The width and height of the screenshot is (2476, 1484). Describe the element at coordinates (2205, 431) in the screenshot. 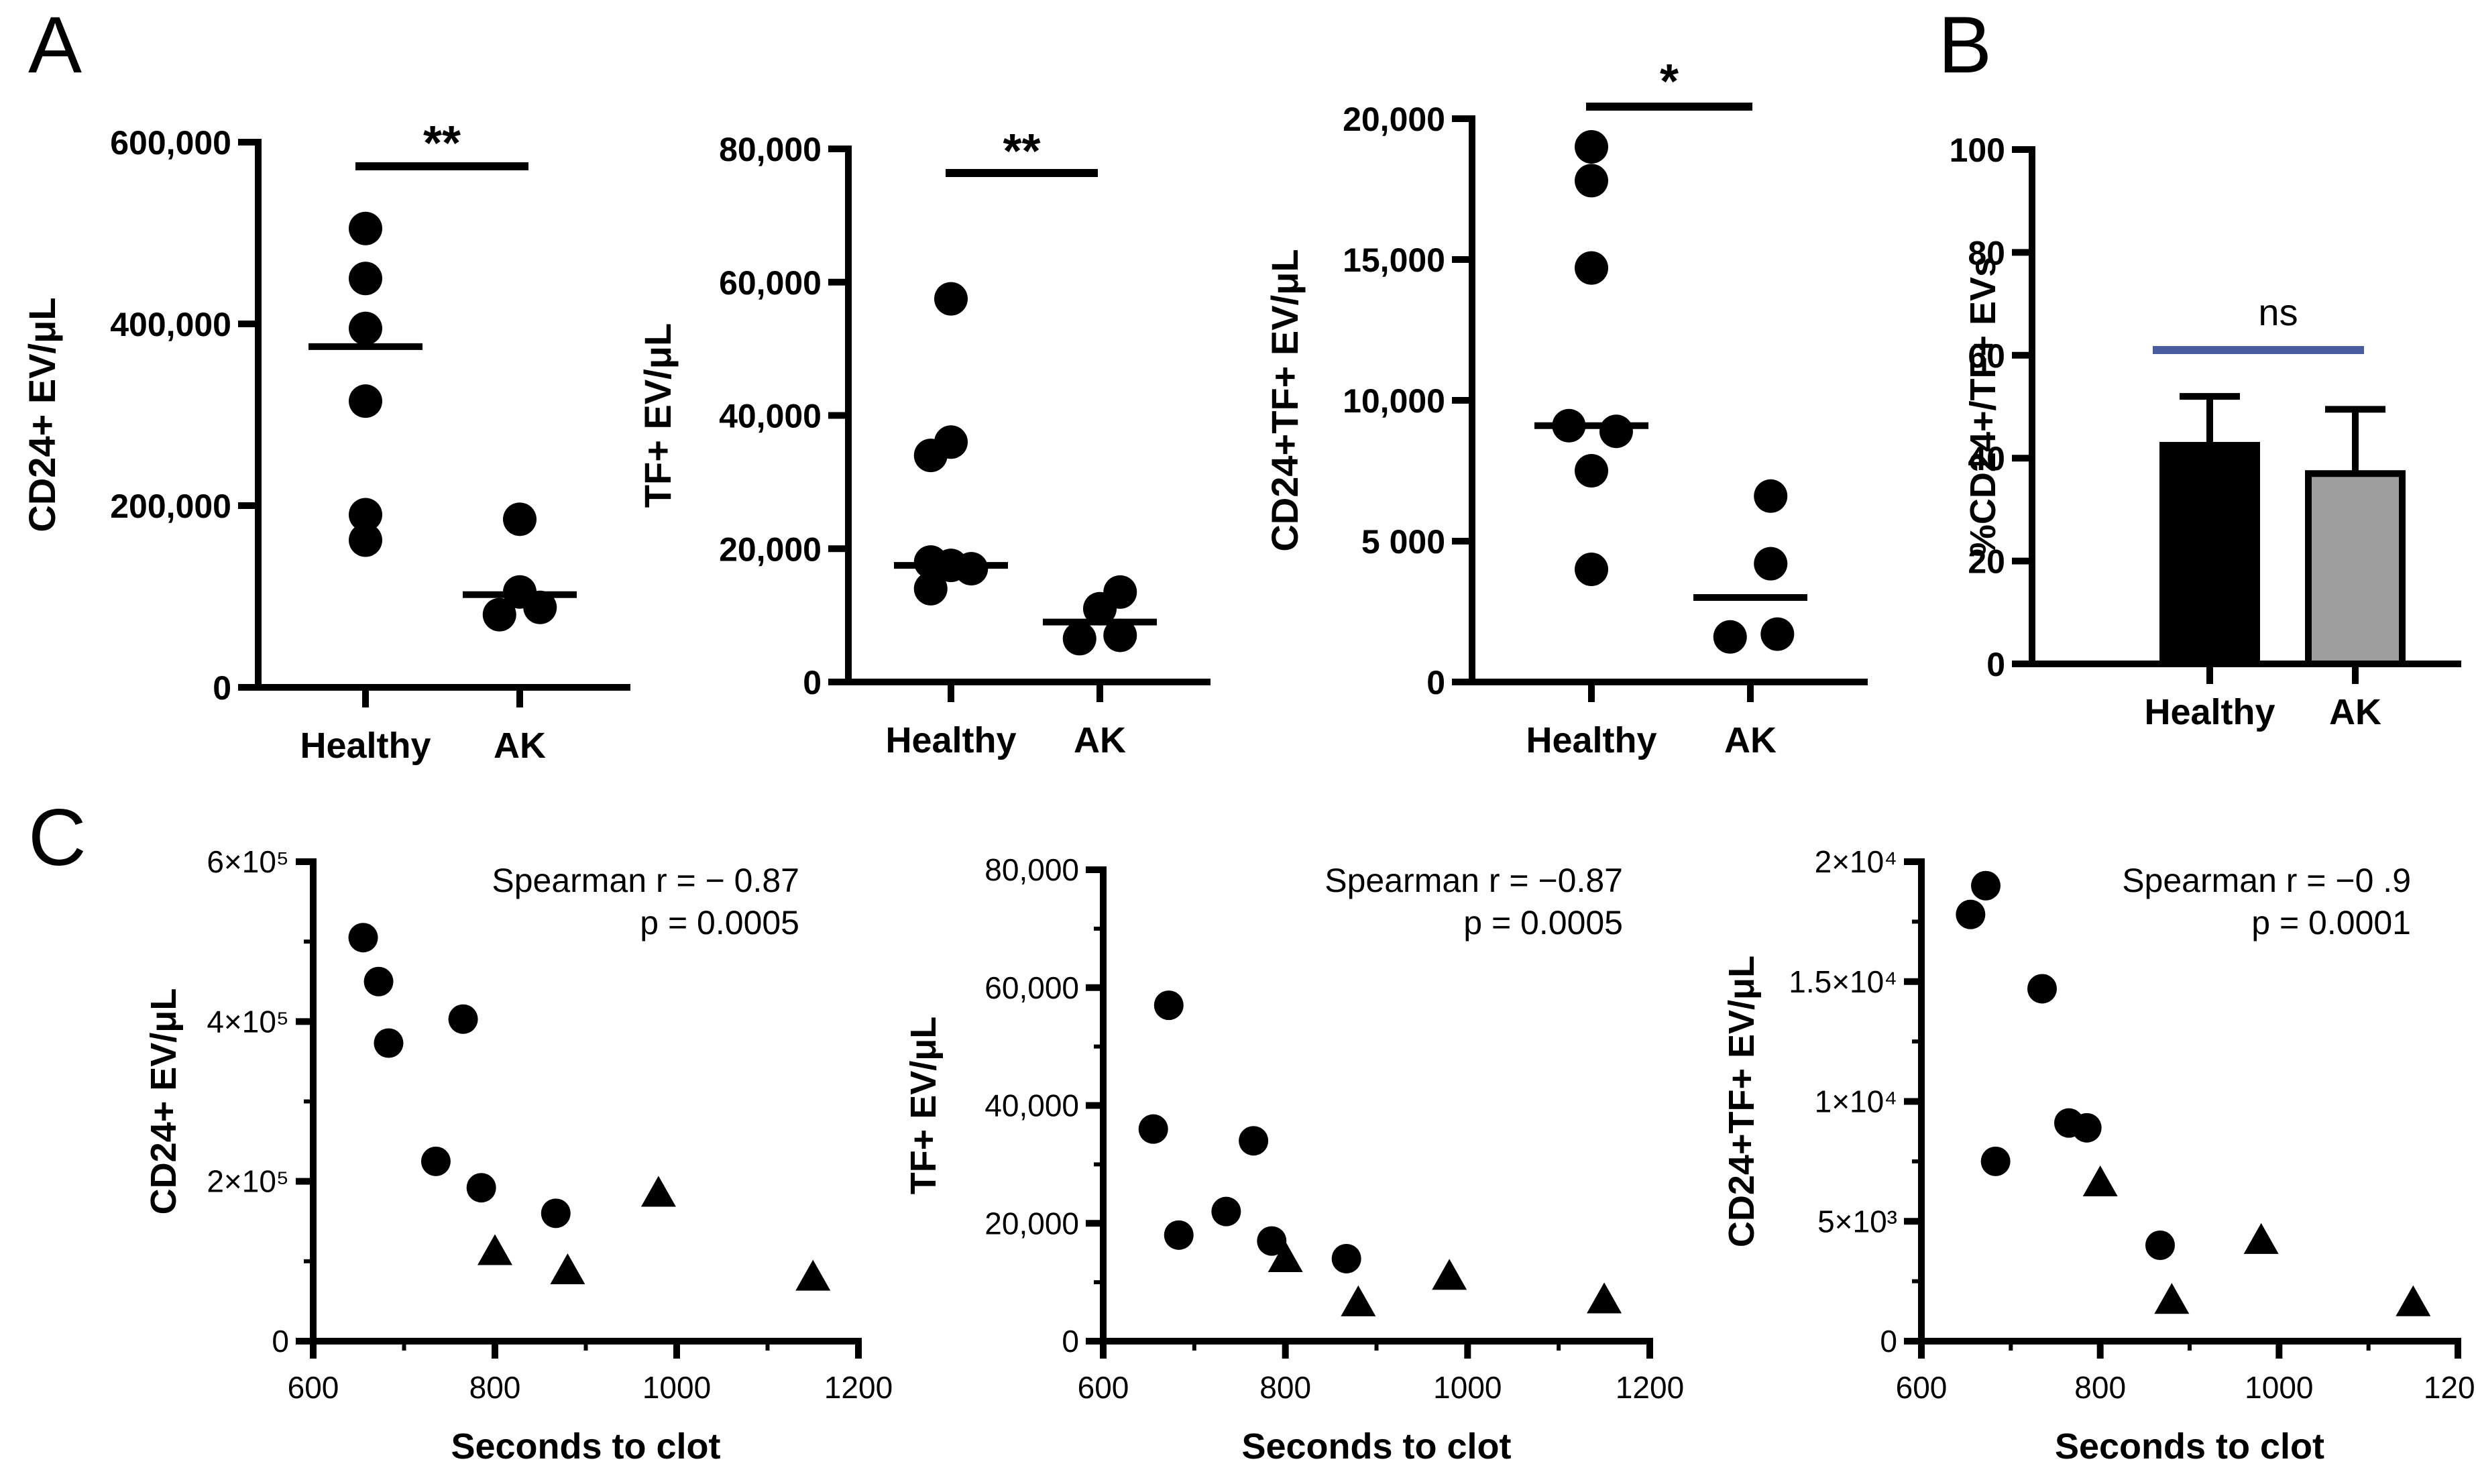

I see `panel-b-chart: Healthy AK 0 20 40 60 80 100 %CD24+/TF+ EVs ns` at that location.